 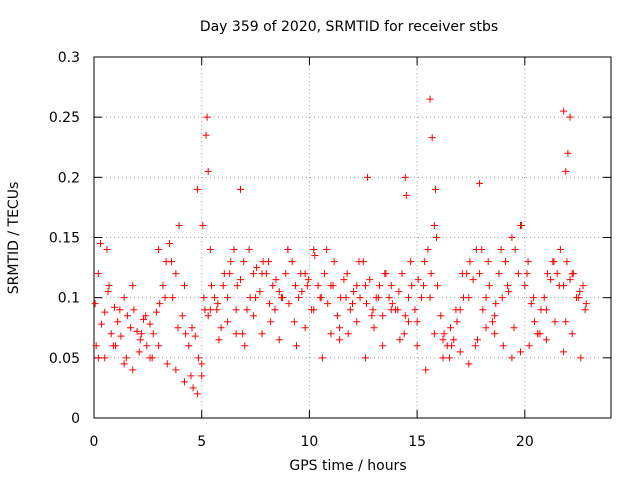 I want to click on x-tick-label: 0, so click(x=94, y=442).